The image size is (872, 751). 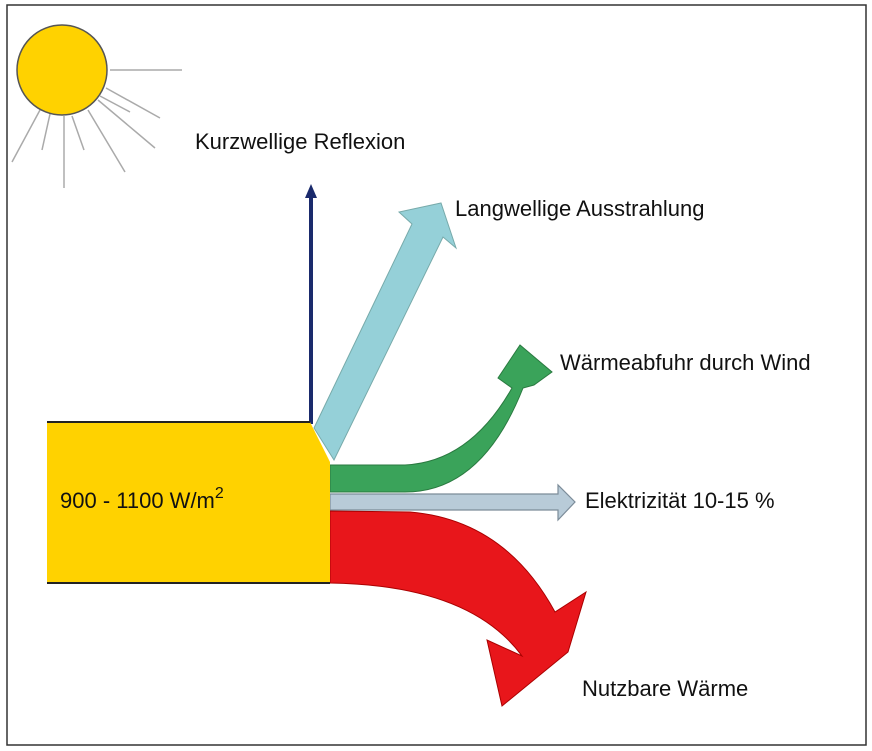 I want to click on output-label: Wärmeabfuhr durch Wind, so click(x=685, y=362).